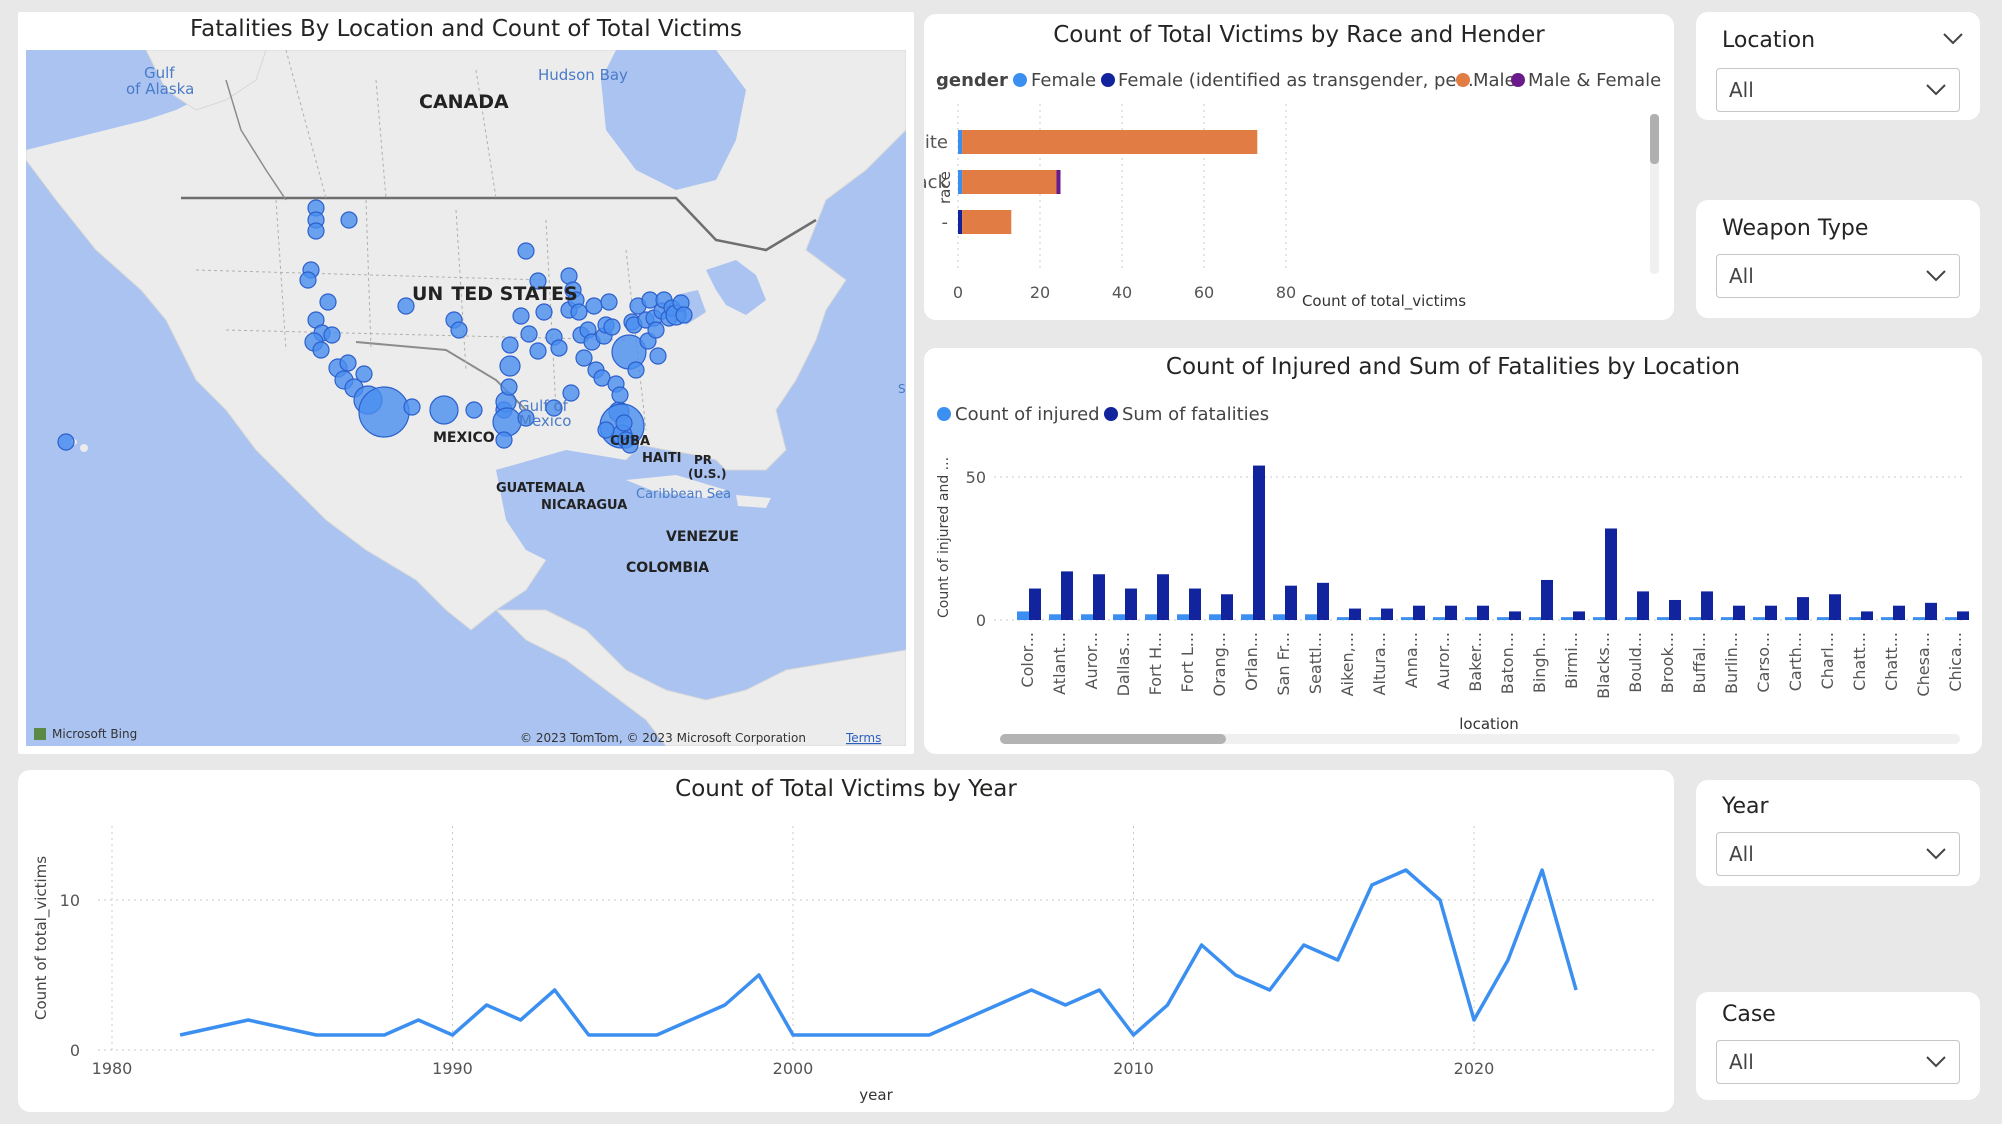 Image resolution: width=2002 pixels, height=1124 pixels. What do you see at coordinates (683, 494) in the screenshot?
I see `map-label-caribbean: Caribbean Sea` at bounding box center [683, 494].